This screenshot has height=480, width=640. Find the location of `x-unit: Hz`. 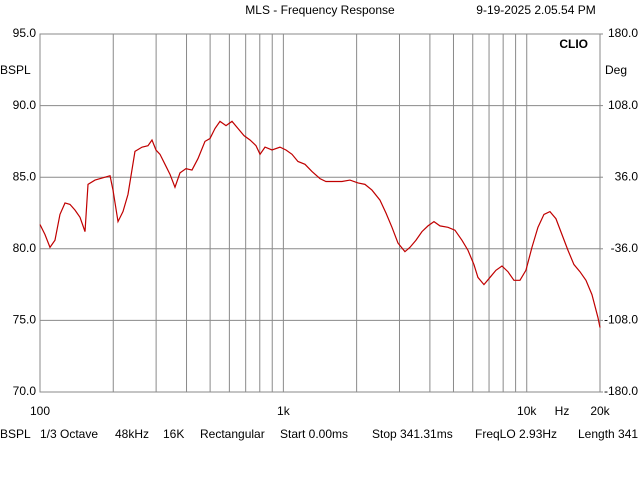

x-unit: Hz is located at coordinates (562, 411).